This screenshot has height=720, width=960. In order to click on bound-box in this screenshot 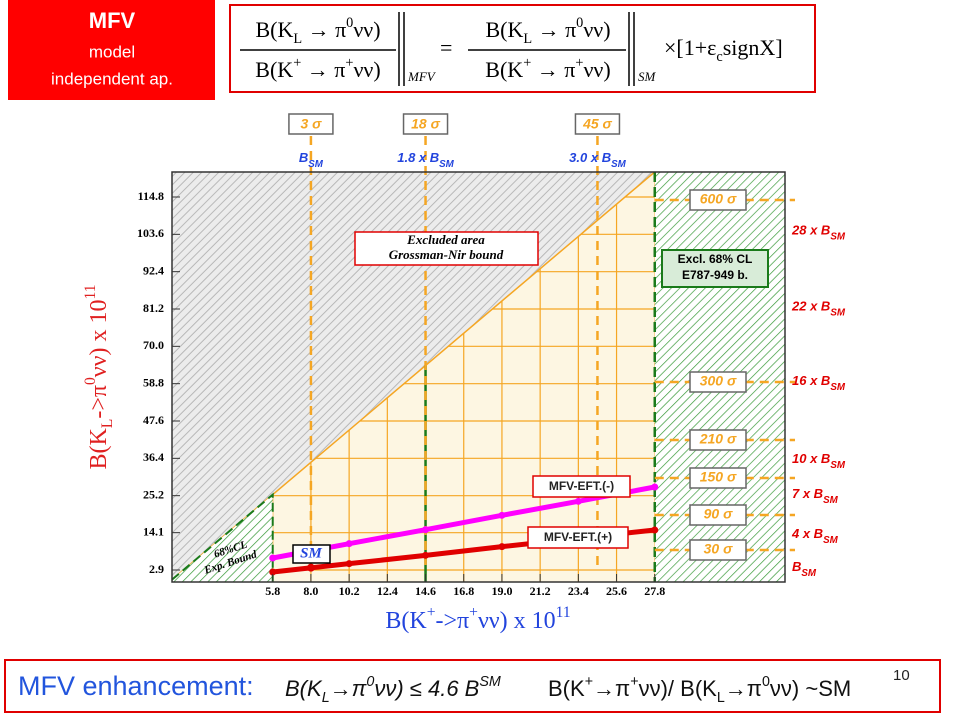, I will do `click(446, 248)`.